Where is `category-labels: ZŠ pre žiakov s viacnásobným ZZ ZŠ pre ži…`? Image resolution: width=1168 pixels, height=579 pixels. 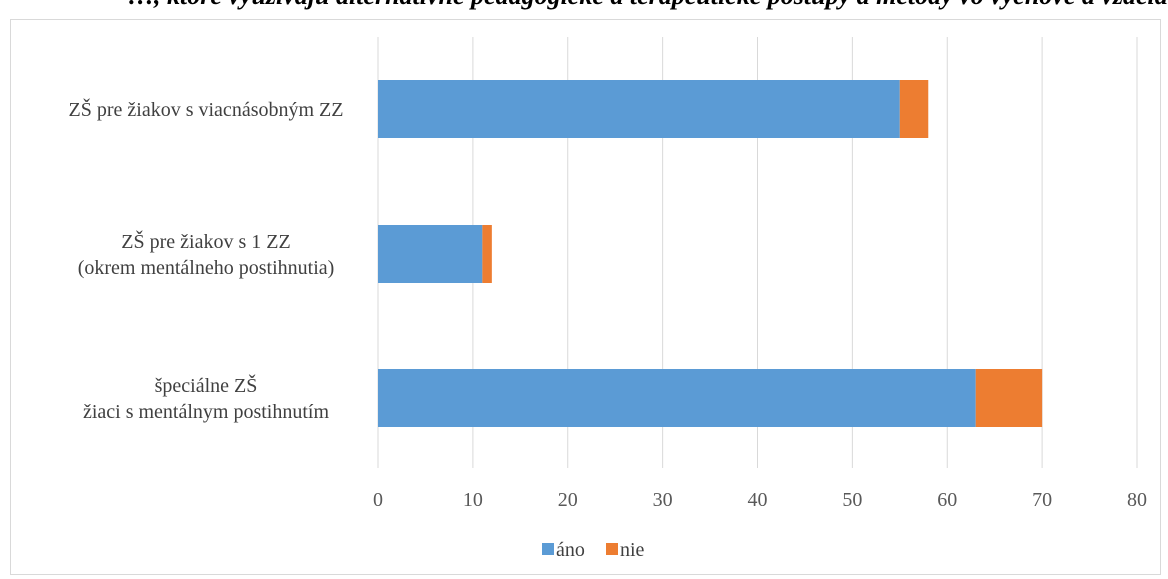 category-labels: ZŠ pre žiakov s viacnásobným ZZ ZŠ pre ži… is located at coordinates (206, 260).